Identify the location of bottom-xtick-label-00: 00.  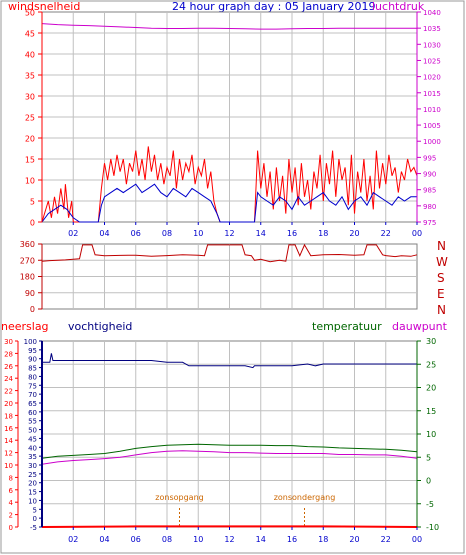
(417, 539).